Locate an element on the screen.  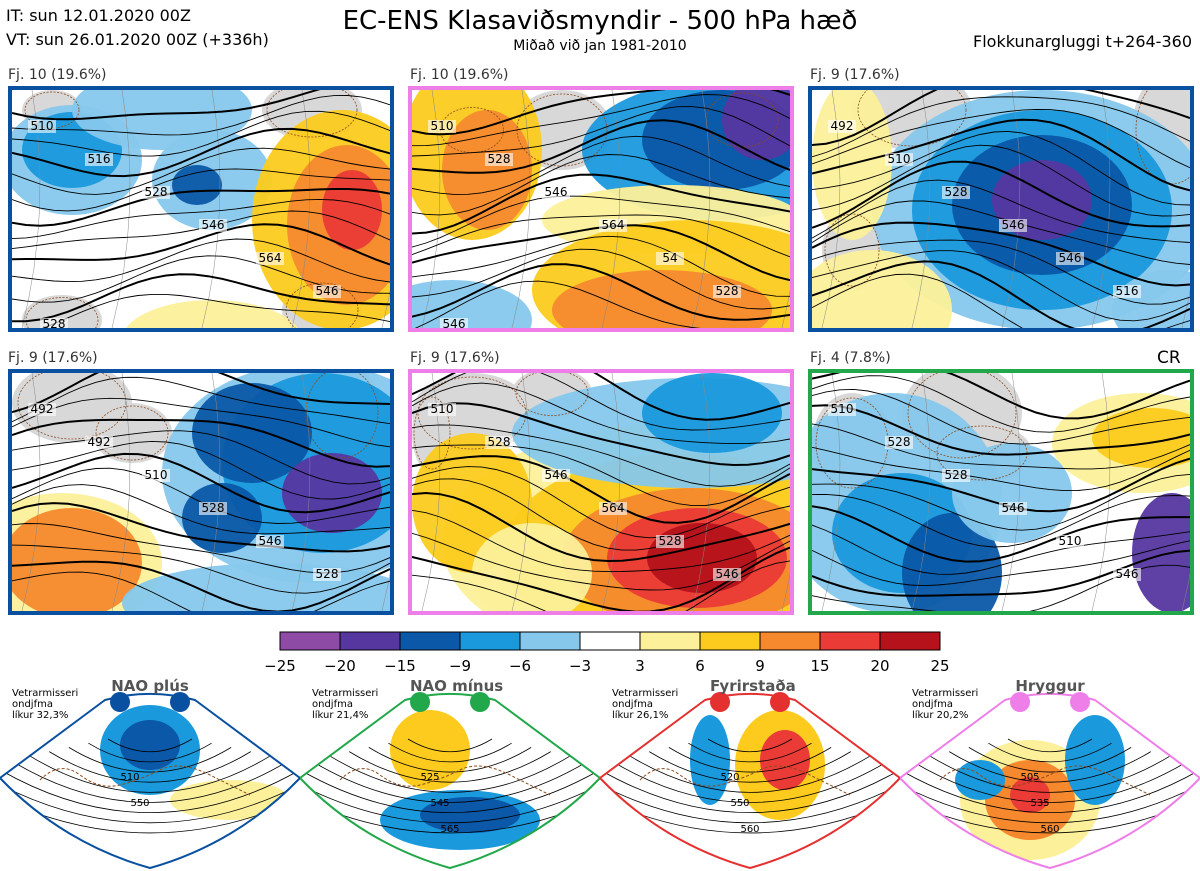
regime-outline is located at coordinates (750, 781).